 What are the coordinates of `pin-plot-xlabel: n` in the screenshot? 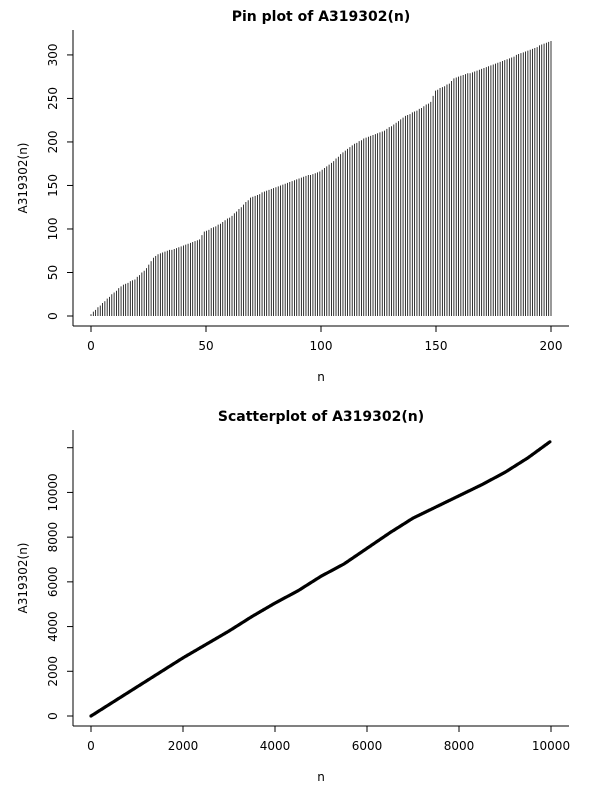 It's located at (321, 377).